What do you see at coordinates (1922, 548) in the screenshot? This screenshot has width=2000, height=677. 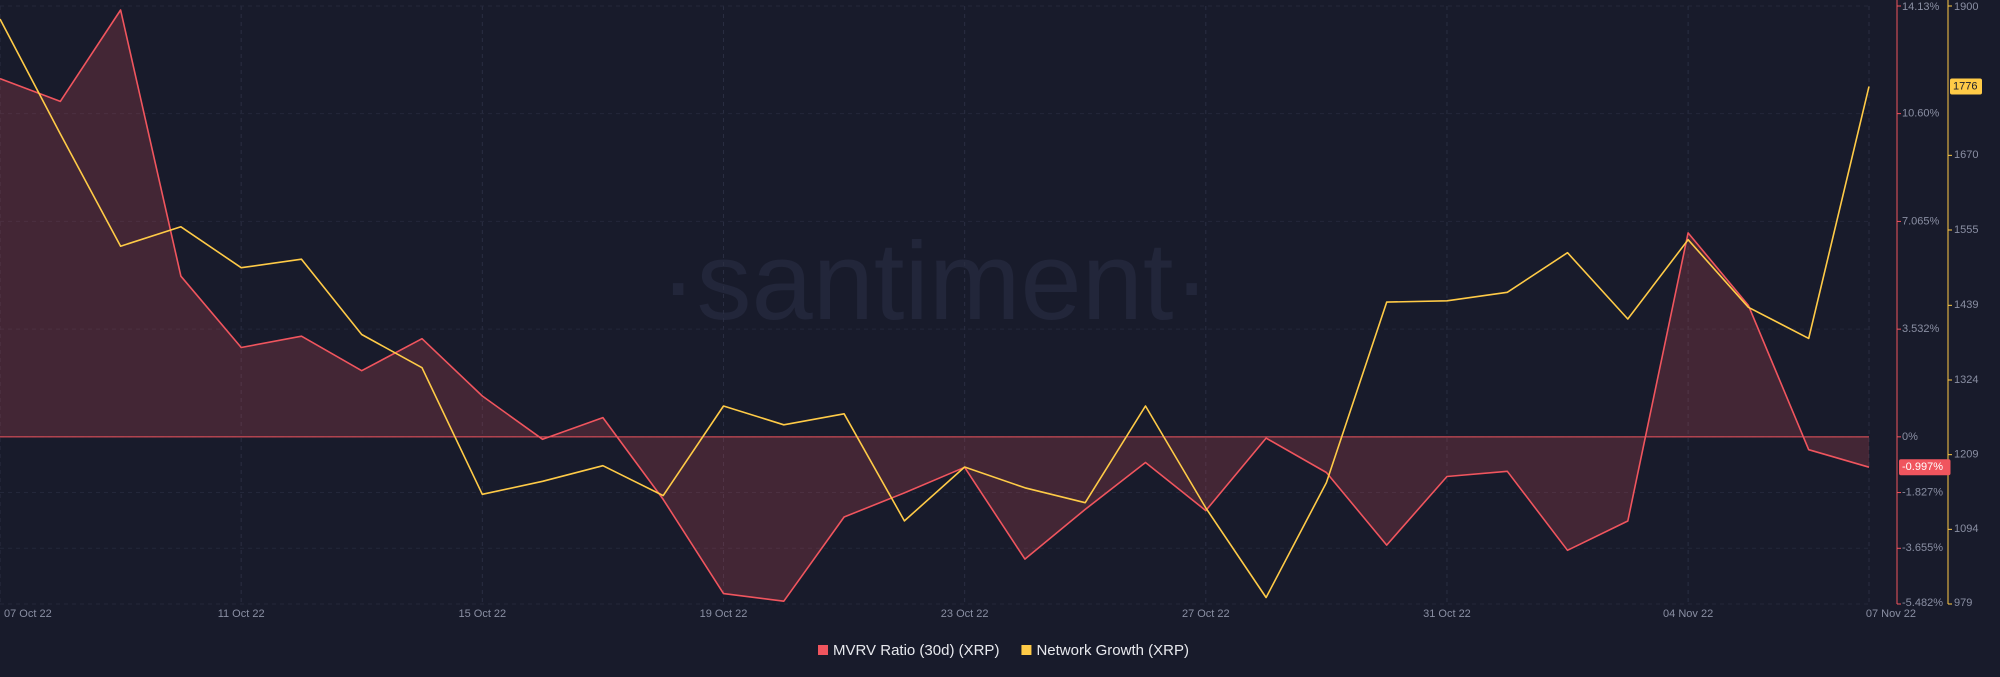 I see `y-tick-label: -3.655%` at bounding box center [1922, 548].